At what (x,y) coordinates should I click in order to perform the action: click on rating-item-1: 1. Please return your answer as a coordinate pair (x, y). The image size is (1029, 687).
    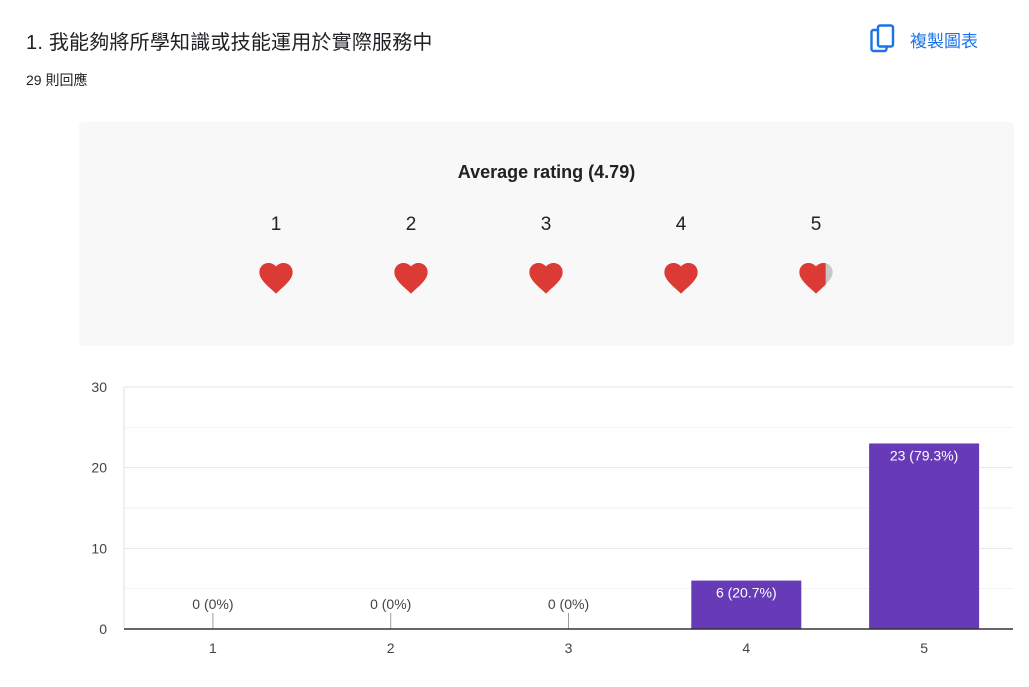
    Looking at the image, I should click on (276, 258).